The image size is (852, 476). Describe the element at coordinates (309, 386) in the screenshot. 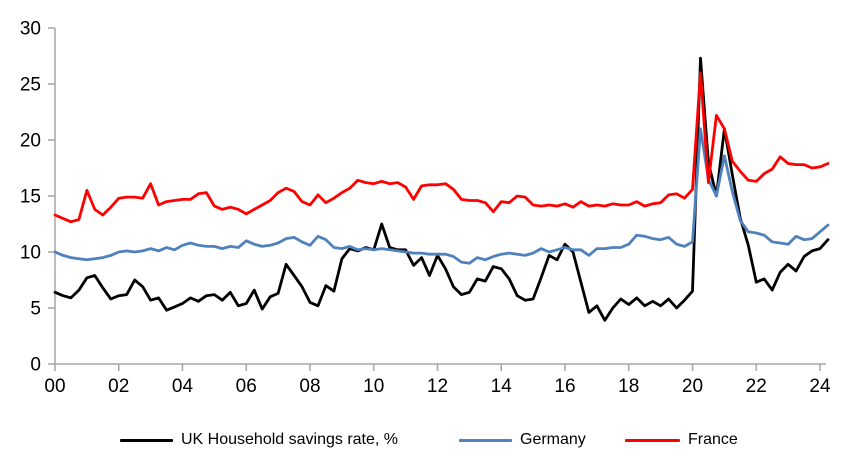

I see `x-tick-label-08: 08` at that location.